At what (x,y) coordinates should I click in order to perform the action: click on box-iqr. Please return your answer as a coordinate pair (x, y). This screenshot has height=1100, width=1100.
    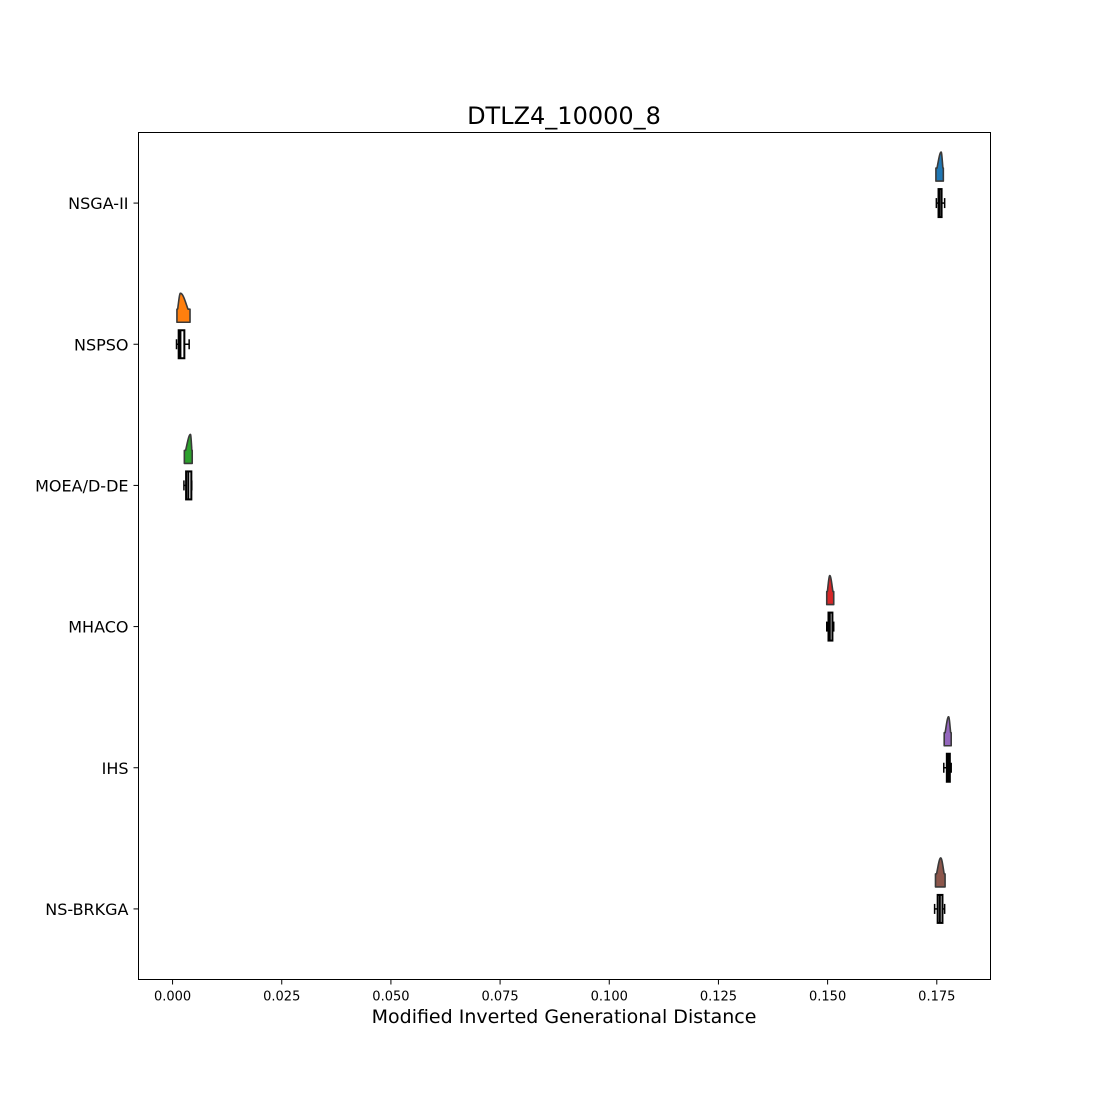
    Looking at the image, I should click on (181, 344).